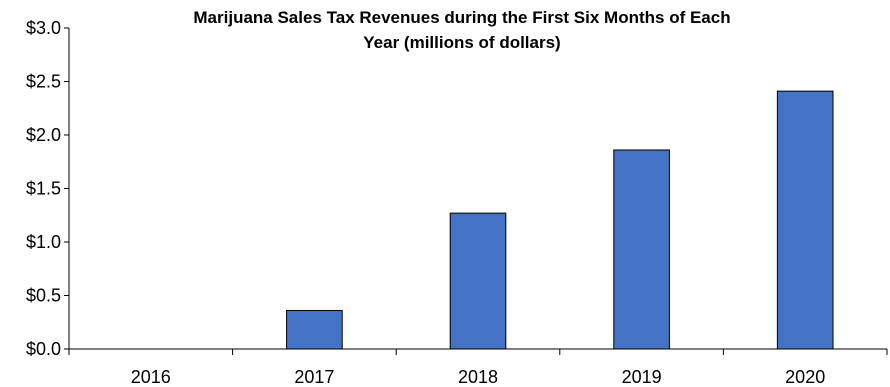 The width and height of the screenshot is (890, 387). What do you see at coordinates (805, 377) in the screenshot?
I see `x-tick-label: 2020` at bounding box center [805, 377].